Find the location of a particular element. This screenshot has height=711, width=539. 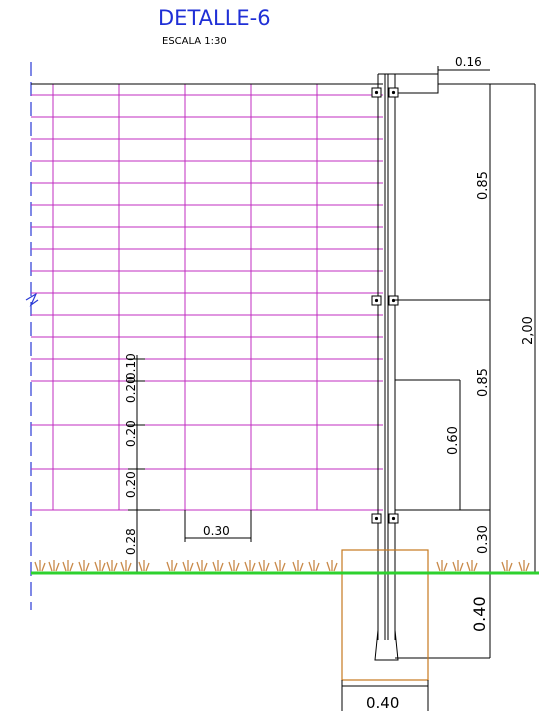

grass-tufts is located at coordinates (282, 566).